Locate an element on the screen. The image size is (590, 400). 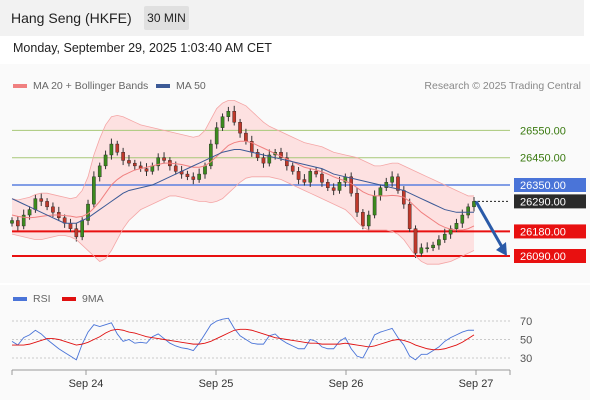
level-label-bg is located at coordinates (550, 185).